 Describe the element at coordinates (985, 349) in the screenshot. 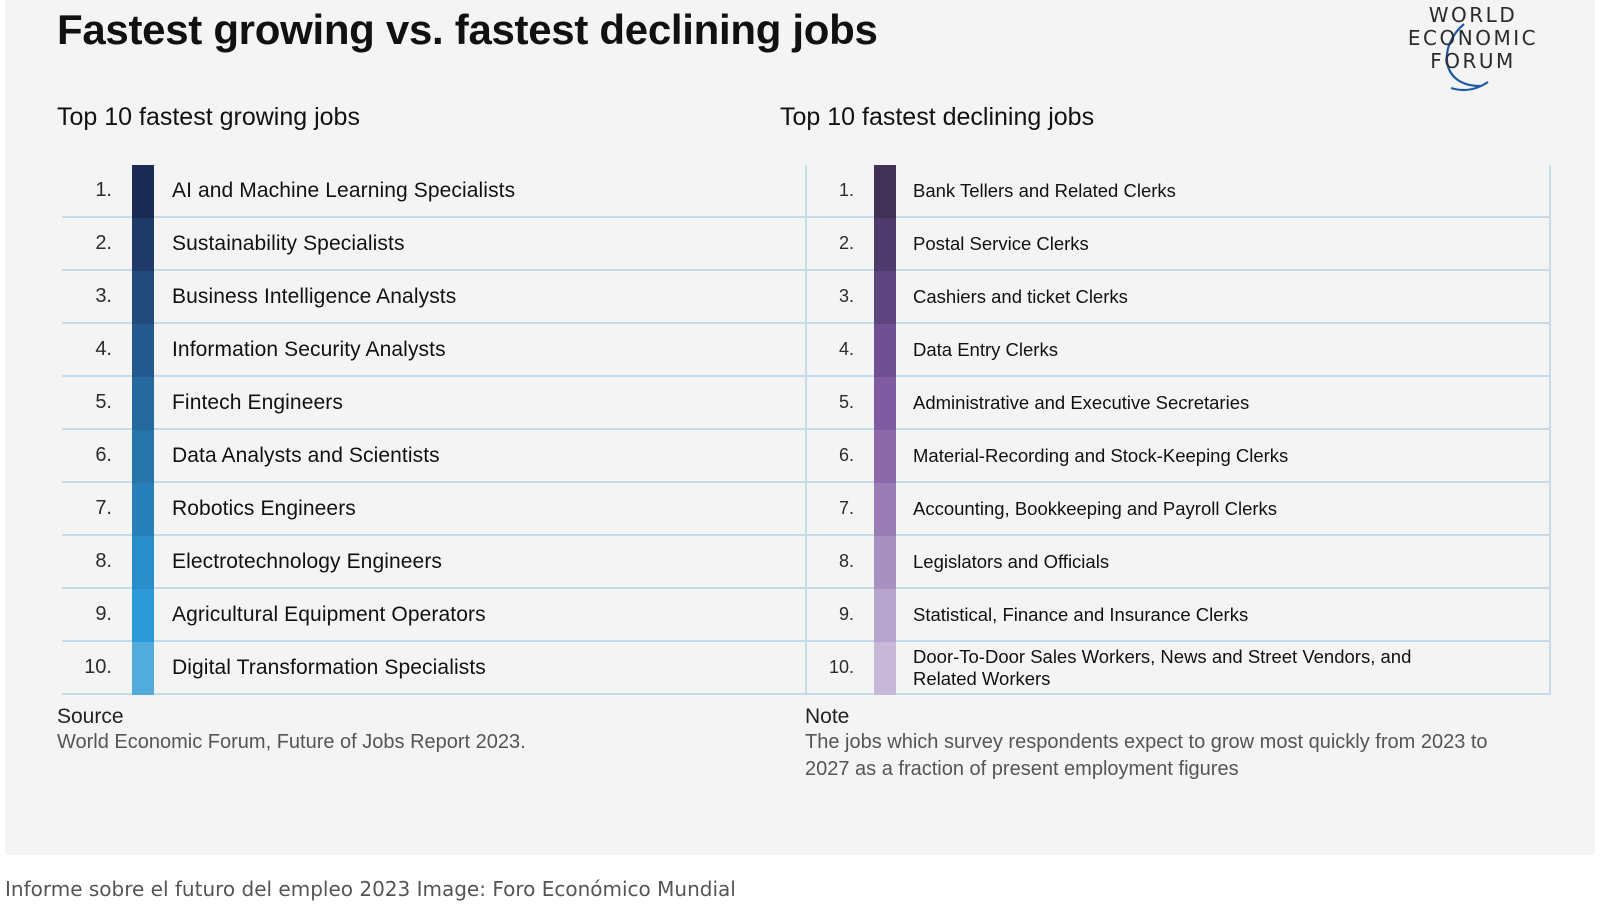

I see `job-title: Data Entry Clerks` at that location.